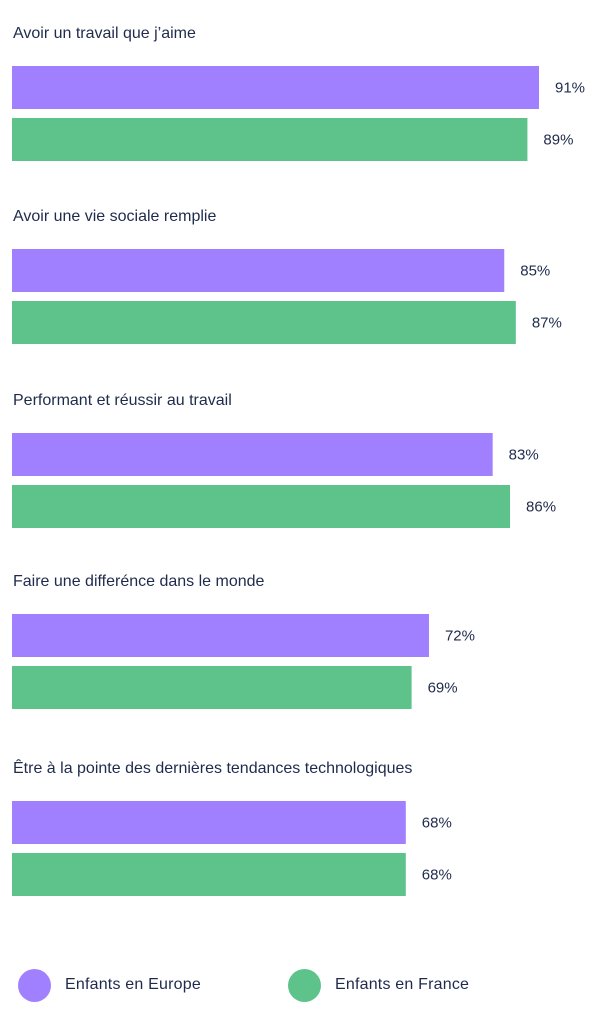 This screenshot has width=608, height=1024. Describe the element at coordinates (524, 455) in the screenshot. I see `value-label: 83%` at that location.